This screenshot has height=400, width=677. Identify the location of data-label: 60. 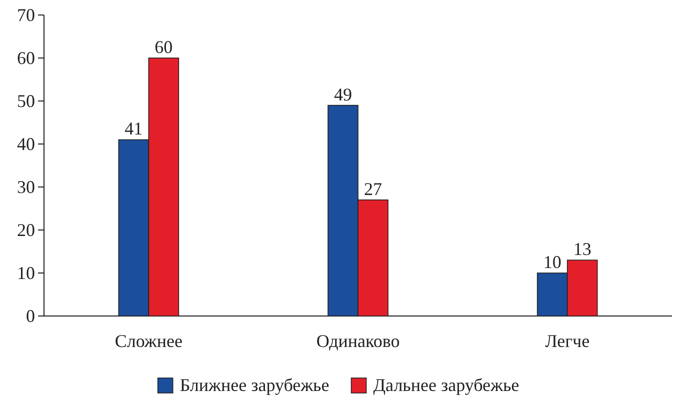
(163, 47).